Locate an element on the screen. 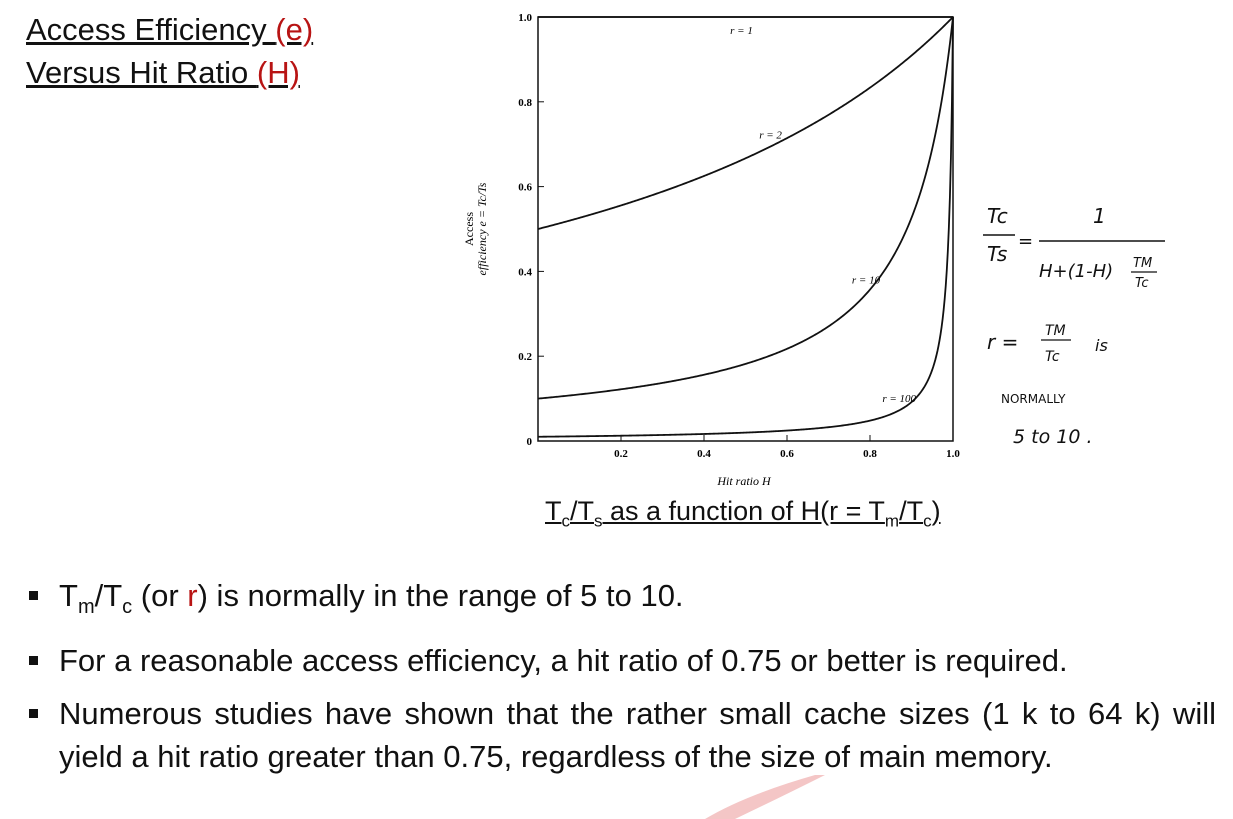 The image size is (1233, 819). title-line-2: Versus Hit Ratio (H) is located at coordinates (163, 72).